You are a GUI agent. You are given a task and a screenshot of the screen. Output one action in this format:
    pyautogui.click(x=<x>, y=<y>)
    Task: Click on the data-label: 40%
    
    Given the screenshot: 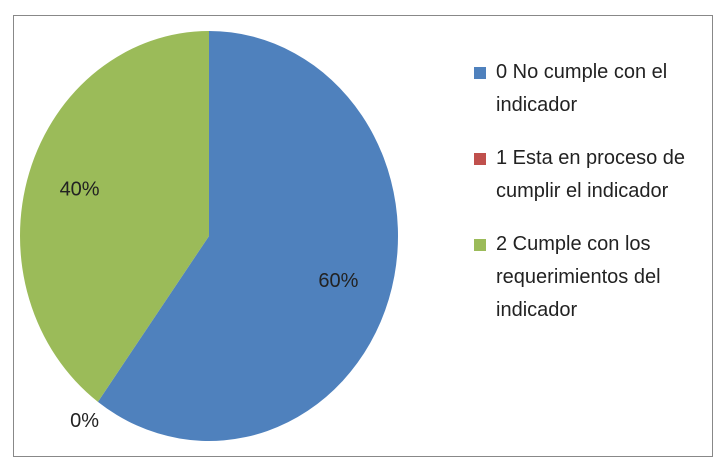 What is the action you would take?
    pyautogui.click(x=80, y=190)
    